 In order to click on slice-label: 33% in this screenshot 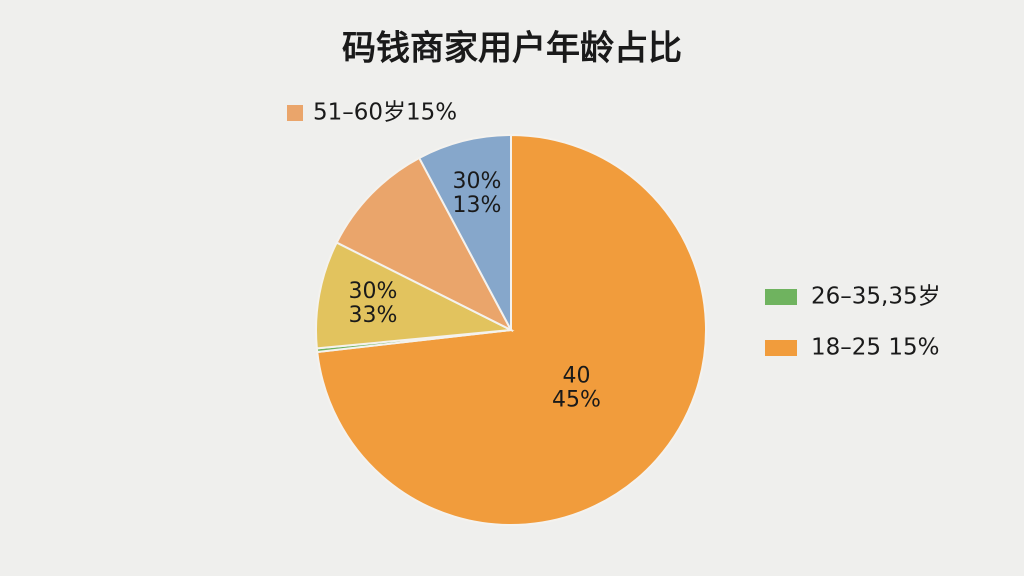, I will do `click(373, 315)`.